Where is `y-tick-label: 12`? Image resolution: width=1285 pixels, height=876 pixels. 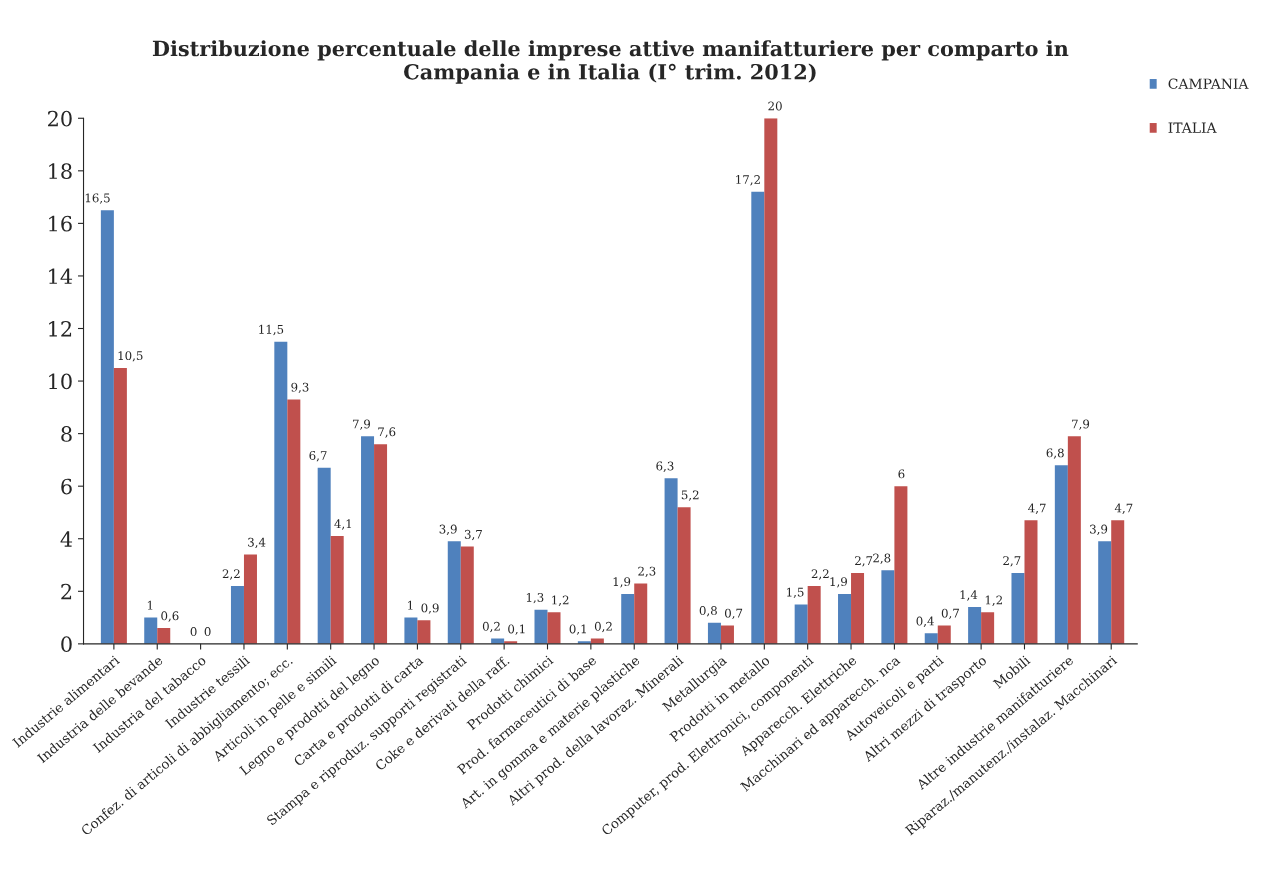
y-tick-label: 12 is located at coordinates (60, 328).